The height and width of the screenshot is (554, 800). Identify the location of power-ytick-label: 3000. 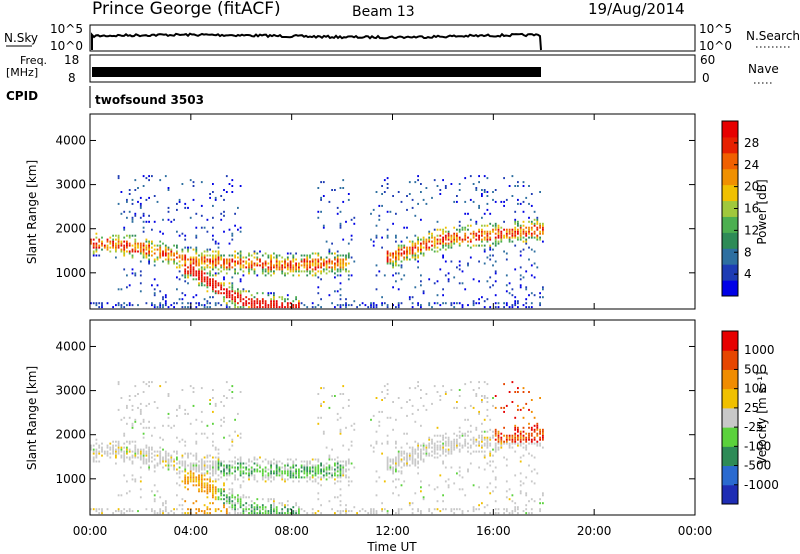
(70, 185).